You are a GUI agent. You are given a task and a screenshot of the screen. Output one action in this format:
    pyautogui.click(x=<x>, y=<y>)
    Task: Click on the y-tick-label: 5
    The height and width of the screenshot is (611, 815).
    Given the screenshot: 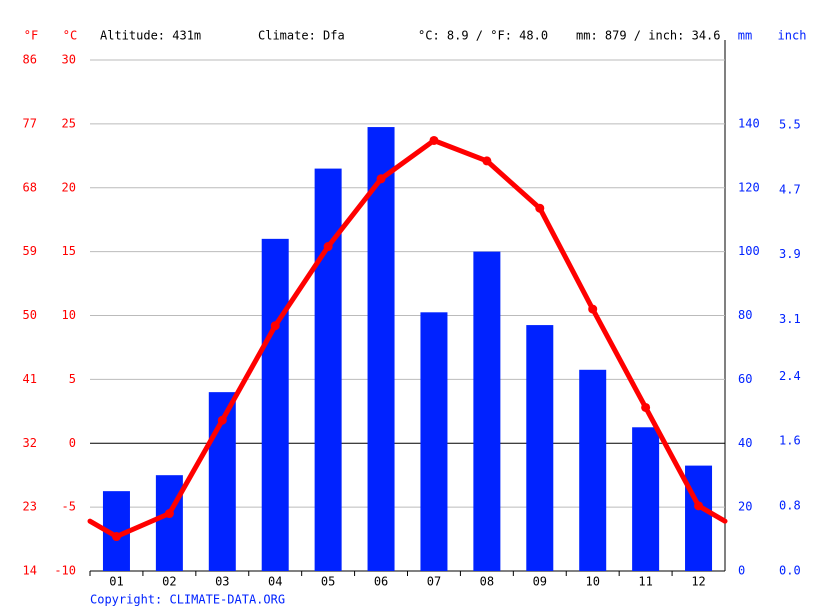 What is the action you would take?
    pyautogui.click(x=72, y=379)
    